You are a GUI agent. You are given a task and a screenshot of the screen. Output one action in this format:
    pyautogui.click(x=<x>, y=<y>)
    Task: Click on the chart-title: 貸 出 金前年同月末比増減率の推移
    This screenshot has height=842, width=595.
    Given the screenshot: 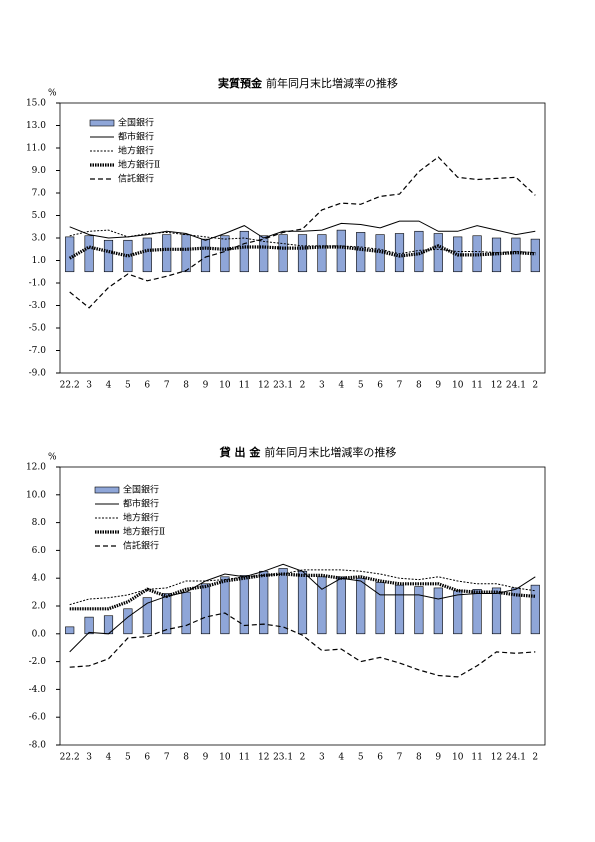 What is the action you would take?
    pyautogui.click(x=308, y=452)
    